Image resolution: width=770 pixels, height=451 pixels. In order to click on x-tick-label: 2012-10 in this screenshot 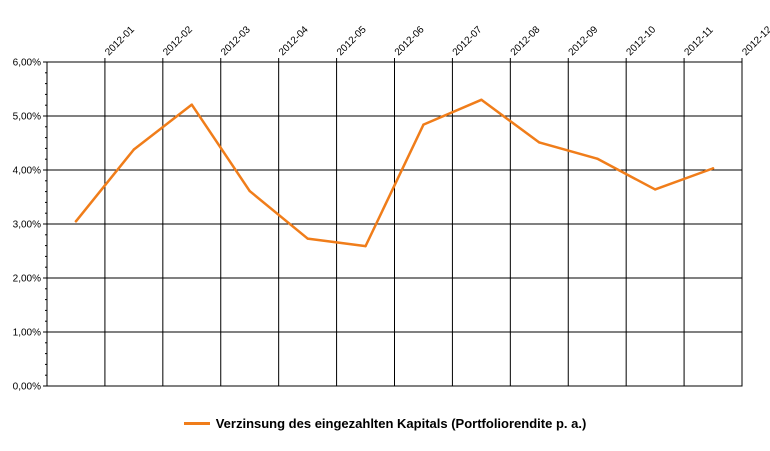, I will do `click(642, 41)`.